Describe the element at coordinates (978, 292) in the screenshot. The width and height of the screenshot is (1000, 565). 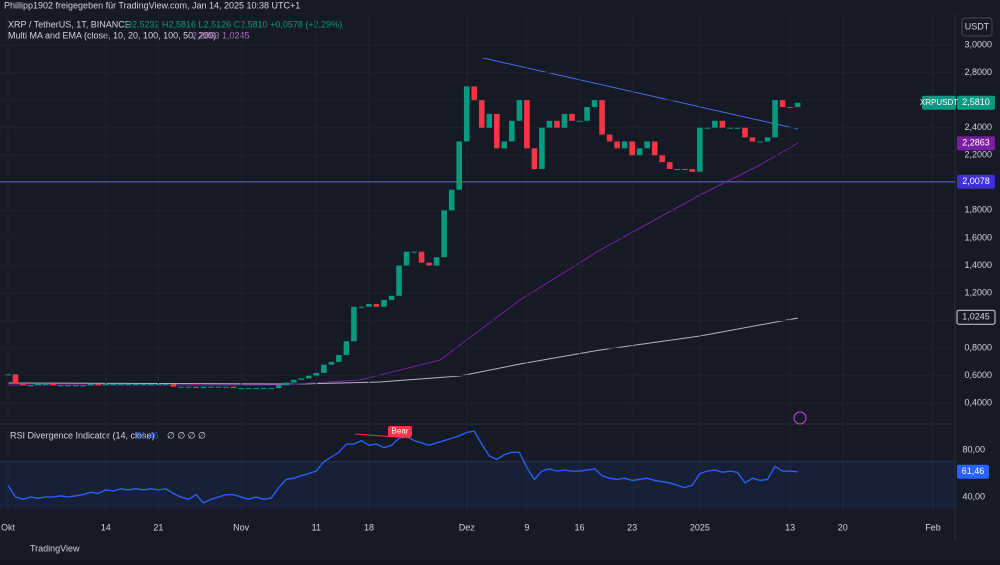
I see `y-tick-label: 1,2000` at that location.